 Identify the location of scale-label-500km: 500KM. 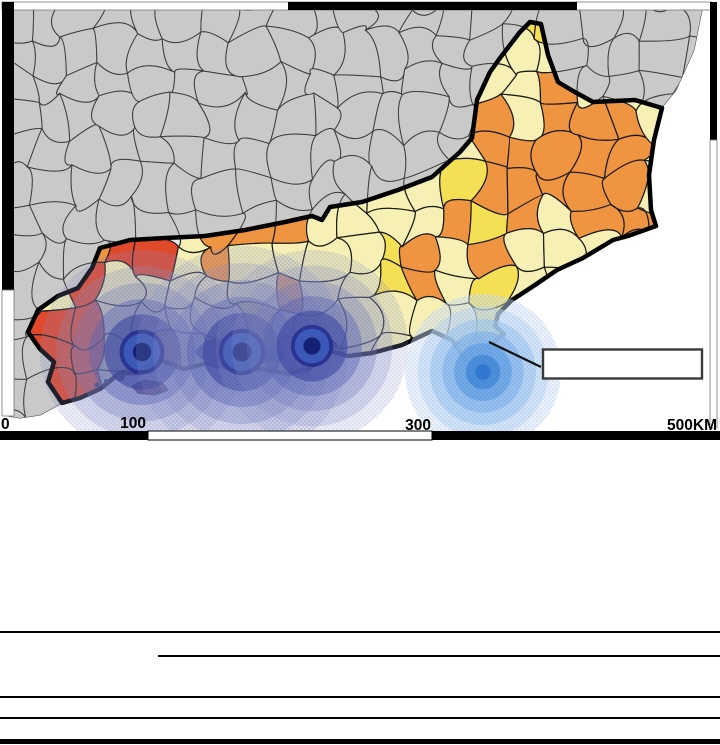
(692, 425).